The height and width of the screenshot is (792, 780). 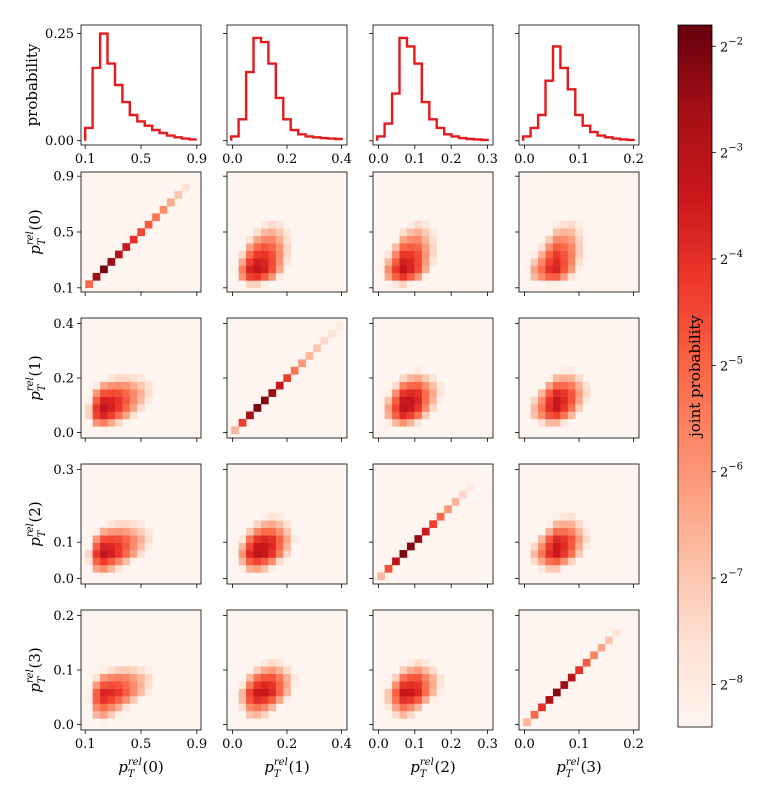 I want to click on y-tick-label: 0.4, so click(x=63, y=324).